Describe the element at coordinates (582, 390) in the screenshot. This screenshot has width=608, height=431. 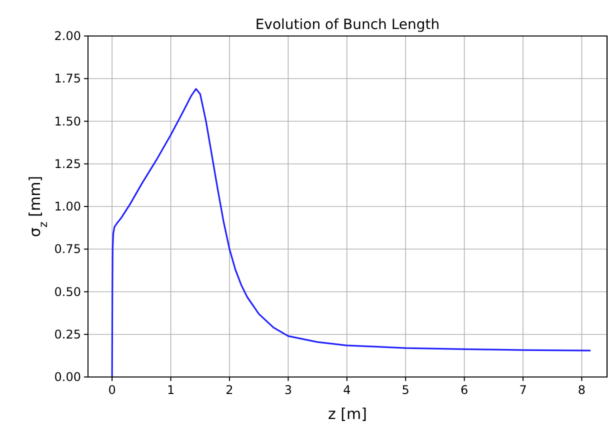
I see `x-tick-label: 8` at that location.